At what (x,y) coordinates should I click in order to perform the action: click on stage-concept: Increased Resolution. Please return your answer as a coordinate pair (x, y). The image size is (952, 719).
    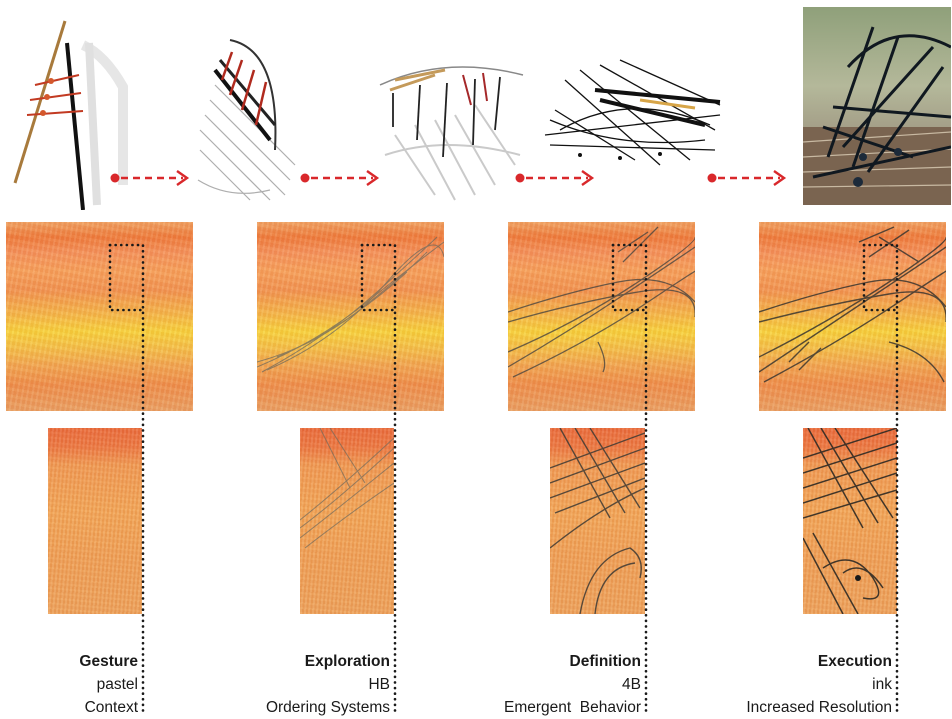
    Looking at the image, I should click on (819, 707).